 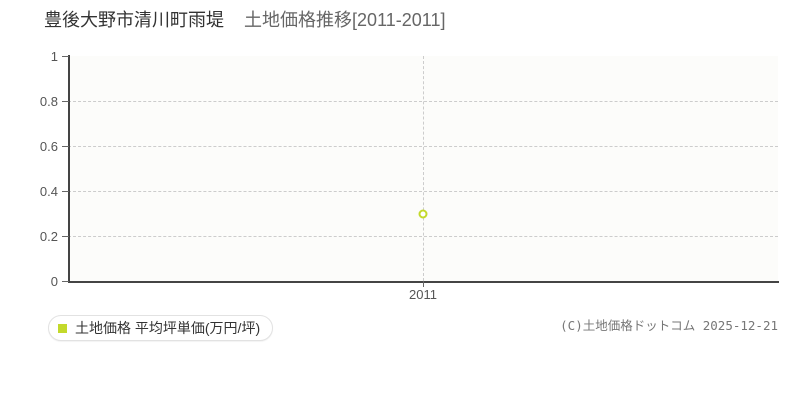 I want to click on chart-title-main: 豊後大野市清川町雨堤, so click(x=134, y=20).